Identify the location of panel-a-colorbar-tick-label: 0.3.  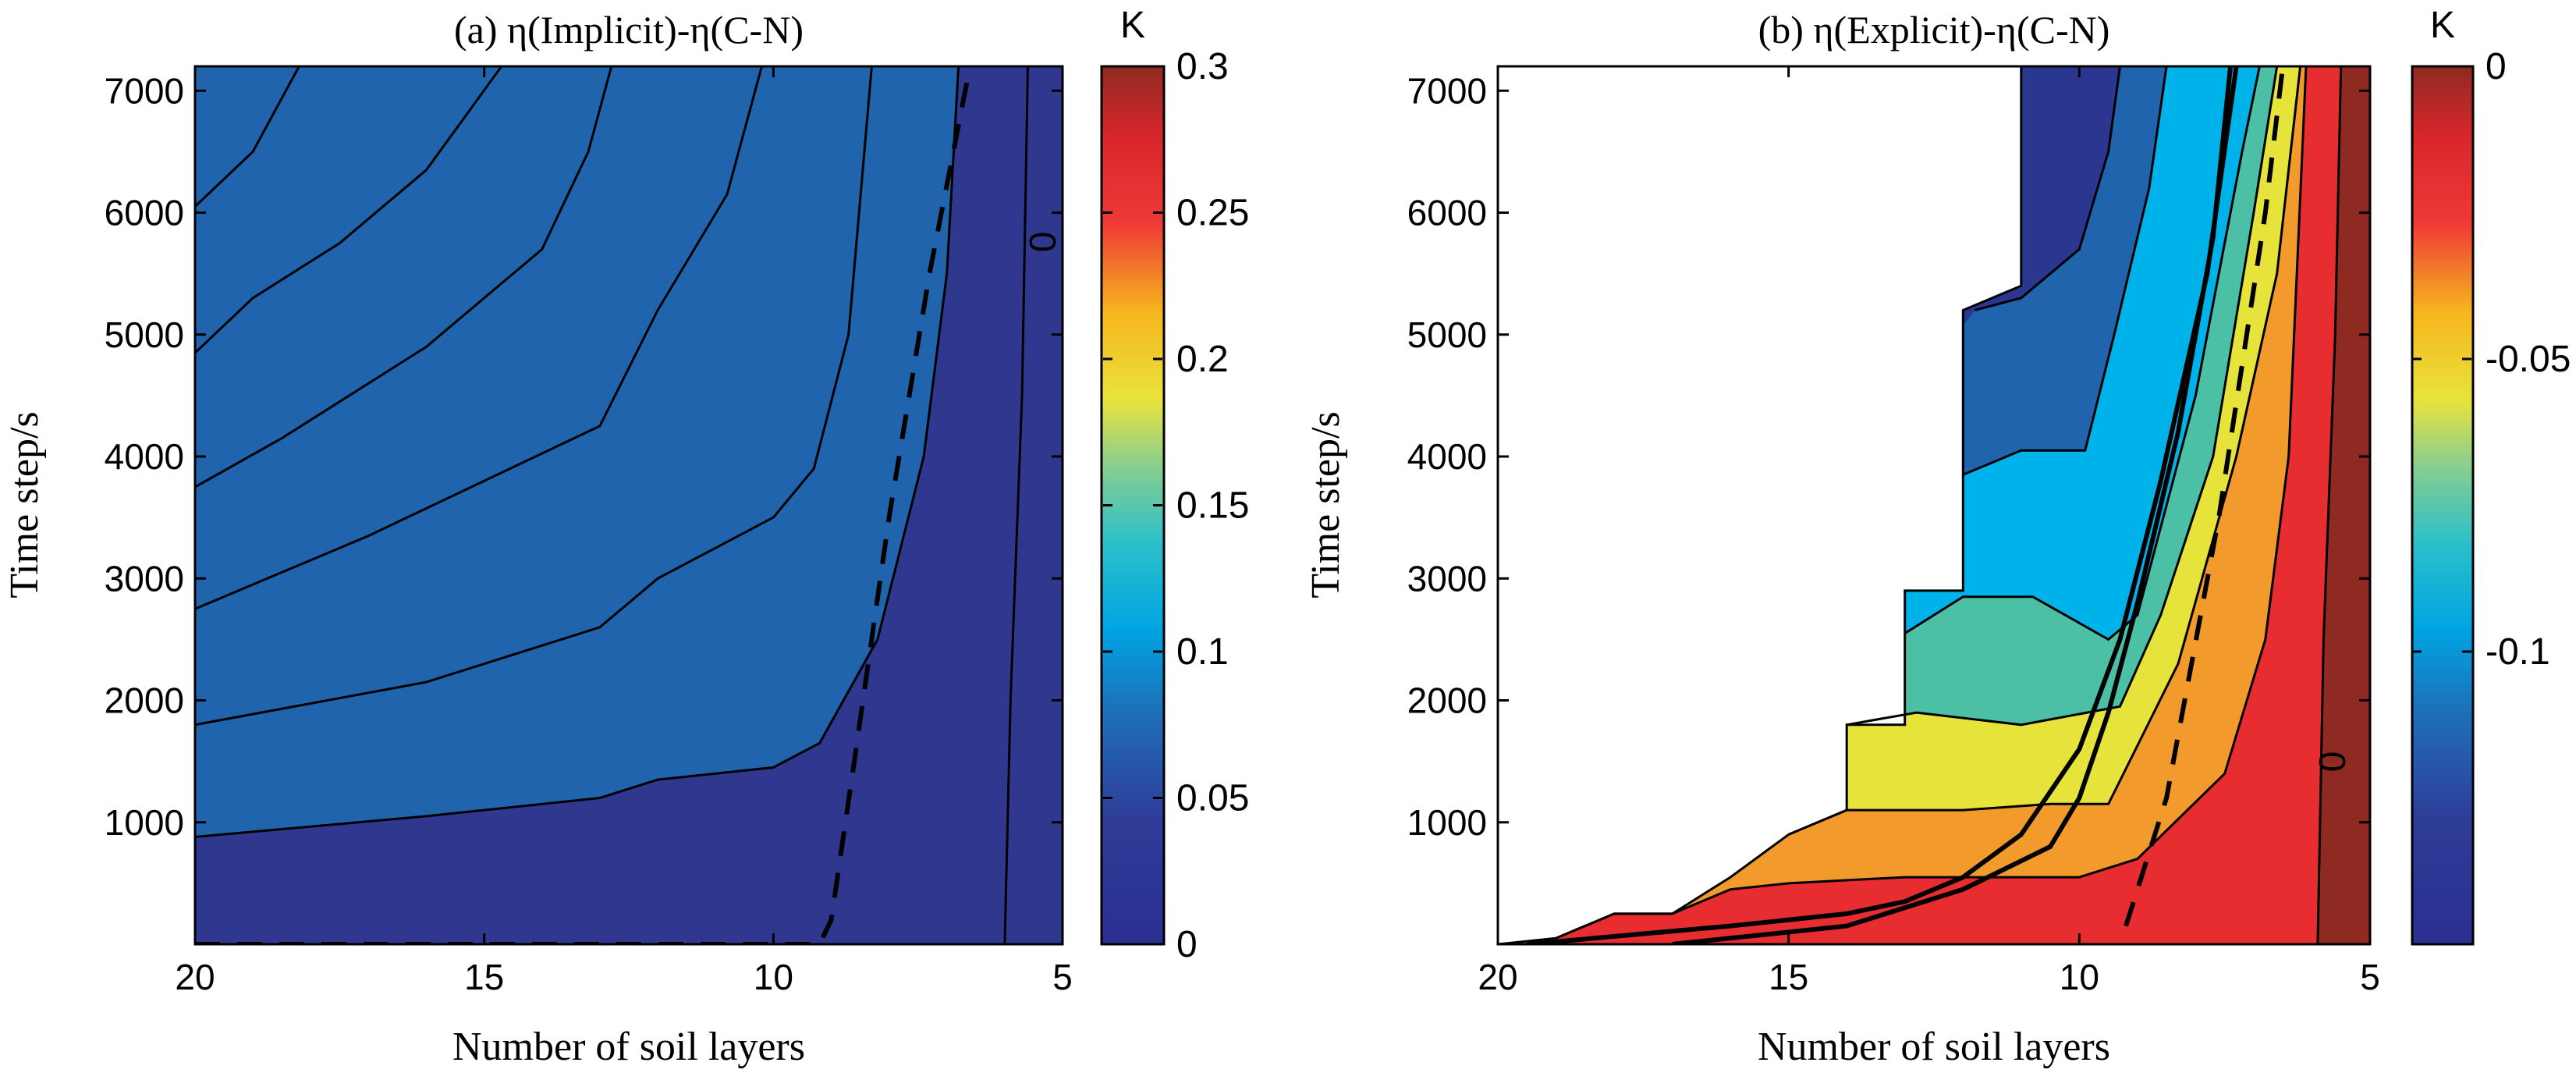
(1202, 66).